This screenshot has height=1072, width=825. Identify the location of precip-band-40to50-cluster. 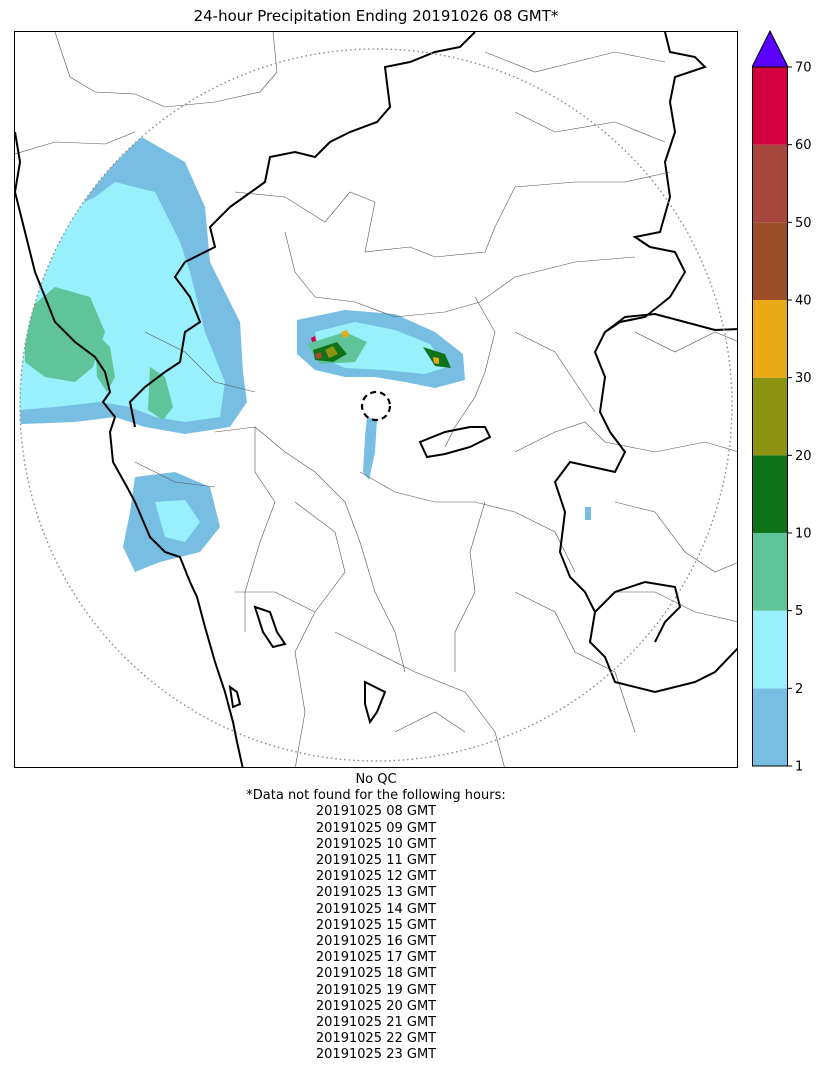
(318, 355).